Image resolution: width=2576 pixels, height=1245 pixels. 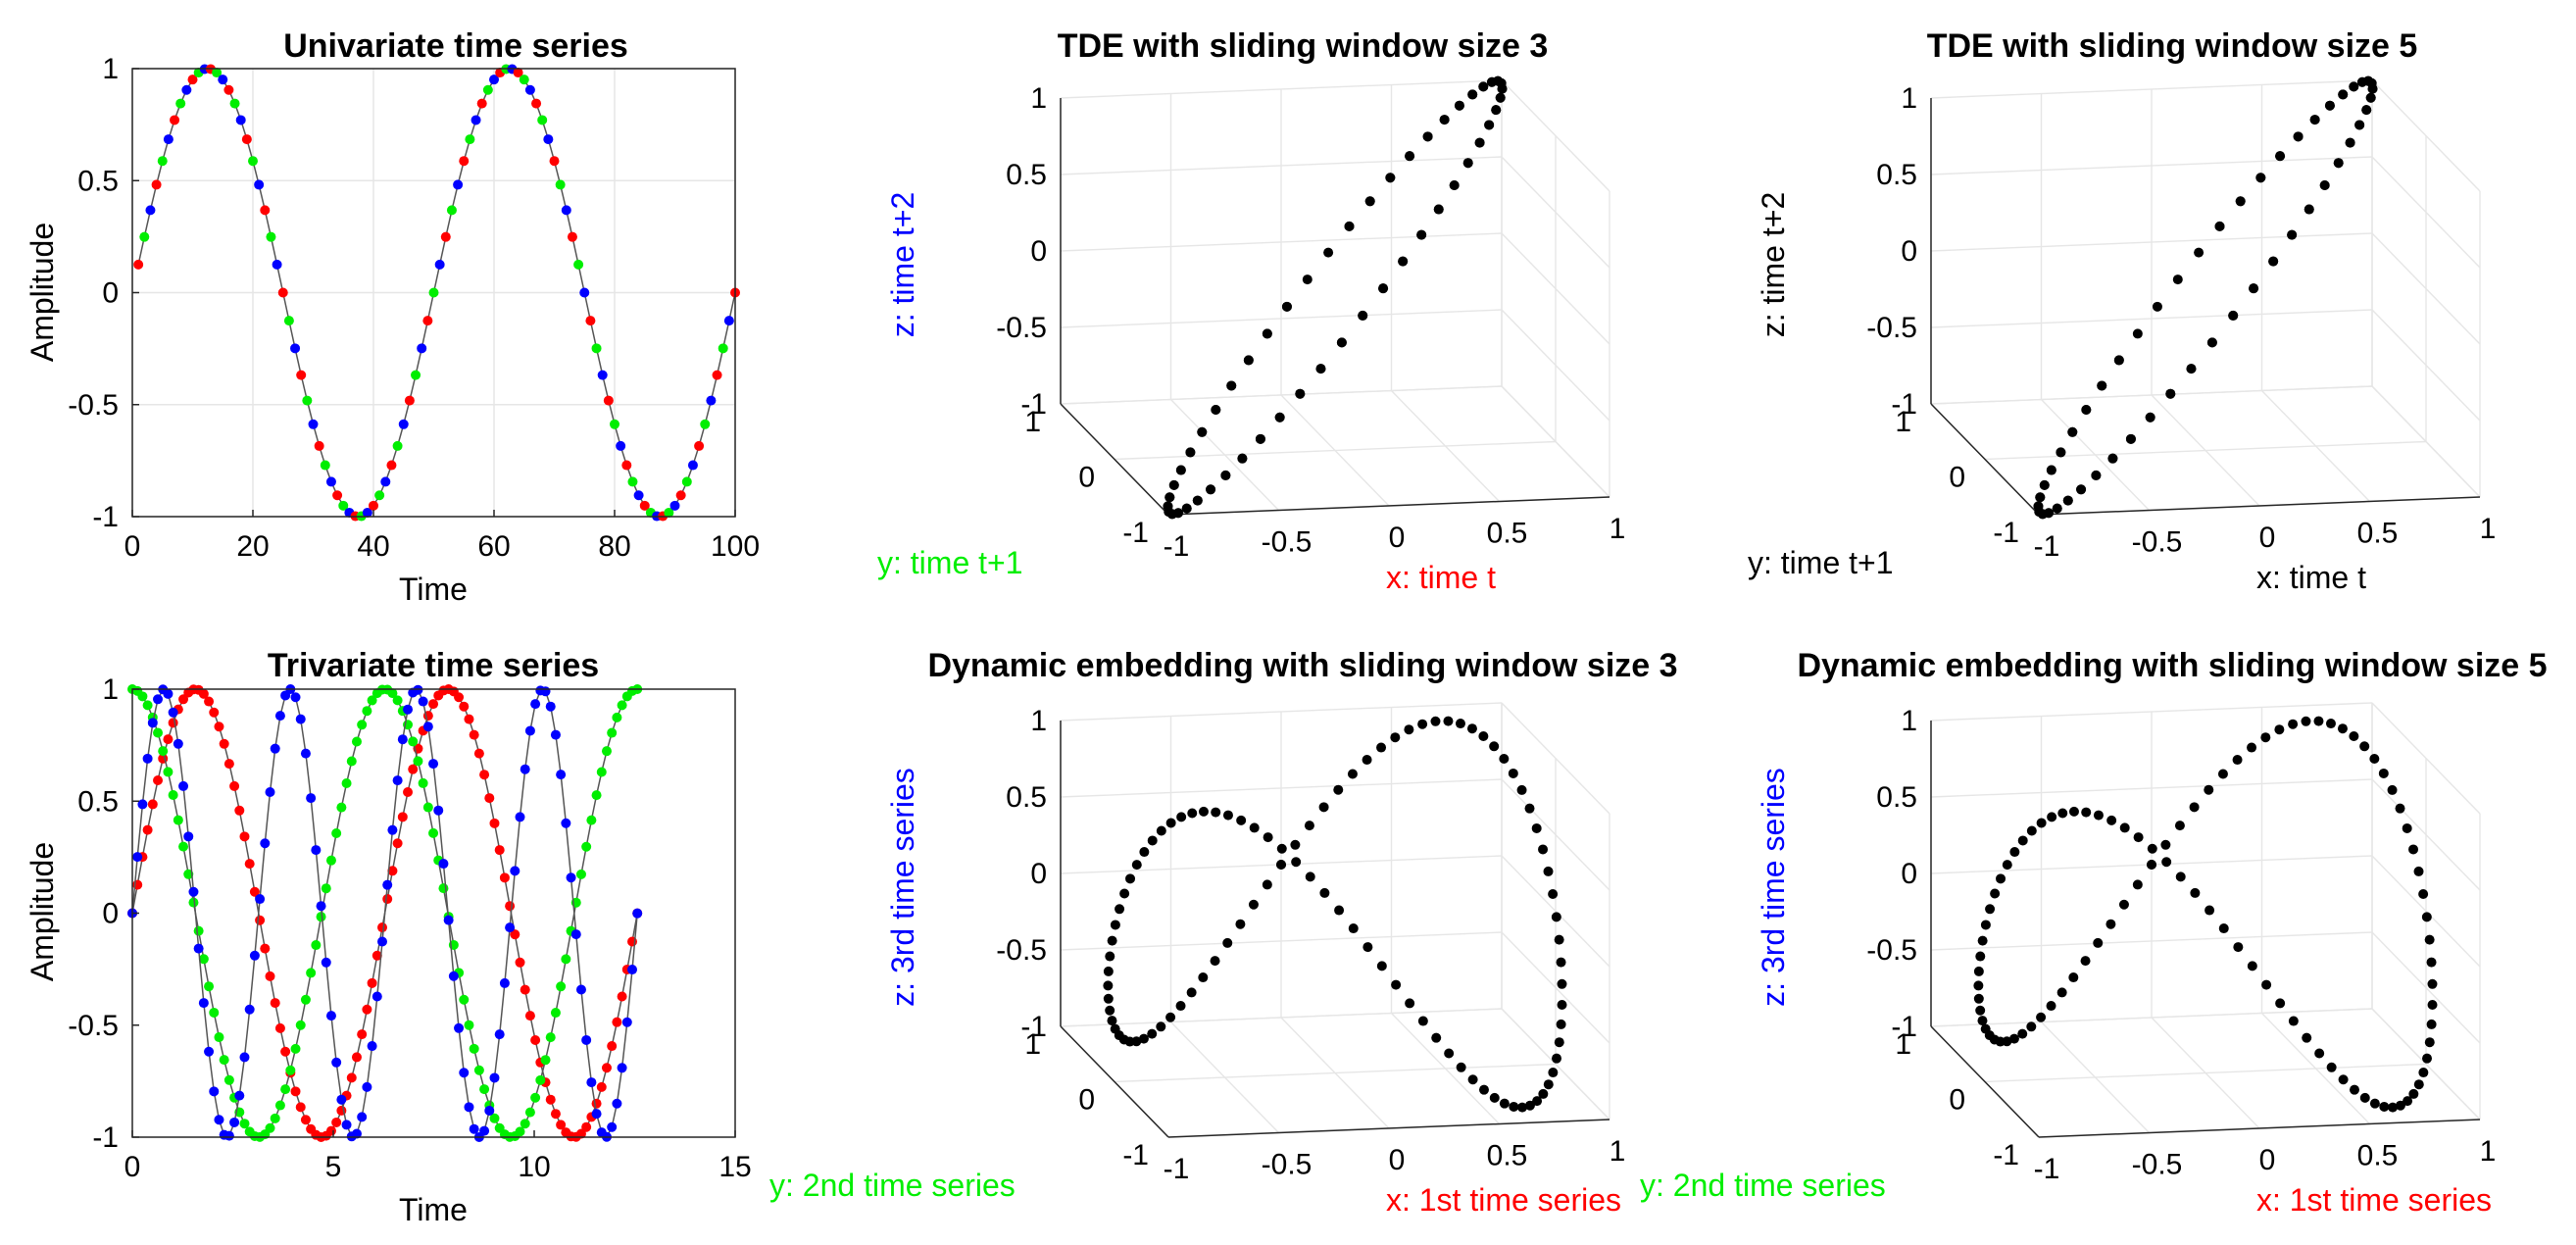 What do you see at coordinates (1114, 1082) in the screenshot?
I see `y-axis-line` at bounding box center [1114, 1082].